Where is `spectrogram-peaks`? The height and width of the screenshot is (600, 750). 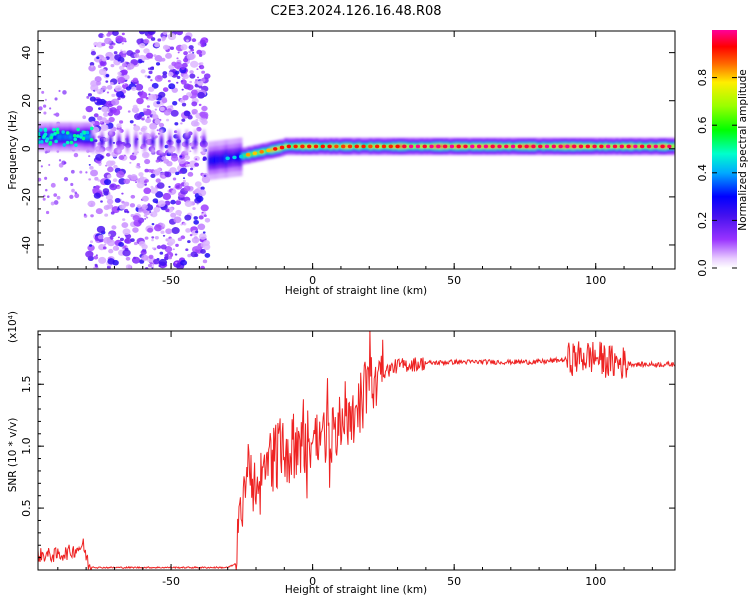
spectrogram-peaks is located at coordinates (355, 143).